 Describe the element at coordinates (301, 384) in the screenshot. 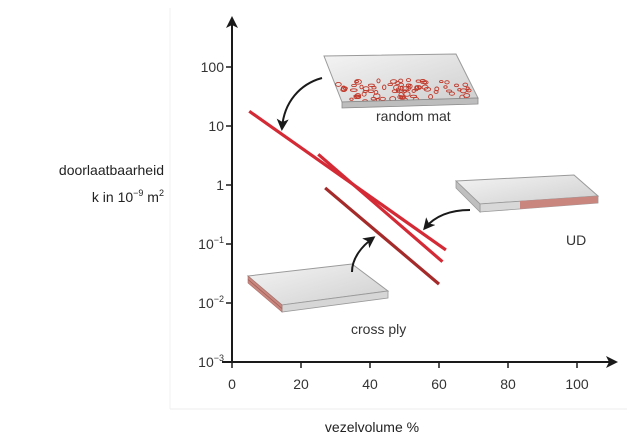

I see `x-tick-label: 20` at that location.